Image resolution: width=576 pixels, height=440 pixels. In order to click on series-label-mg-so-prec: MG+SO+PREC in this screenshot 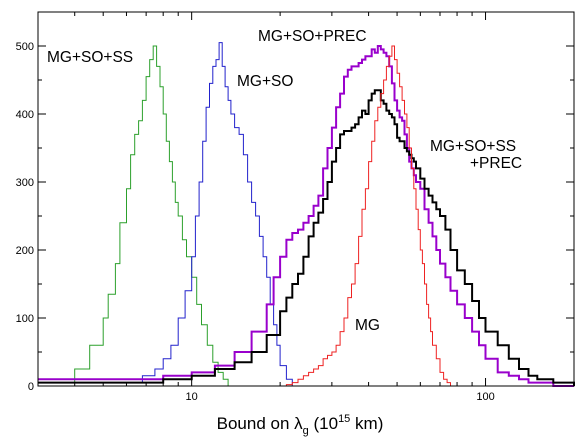, I will do `click(312, 36)`.